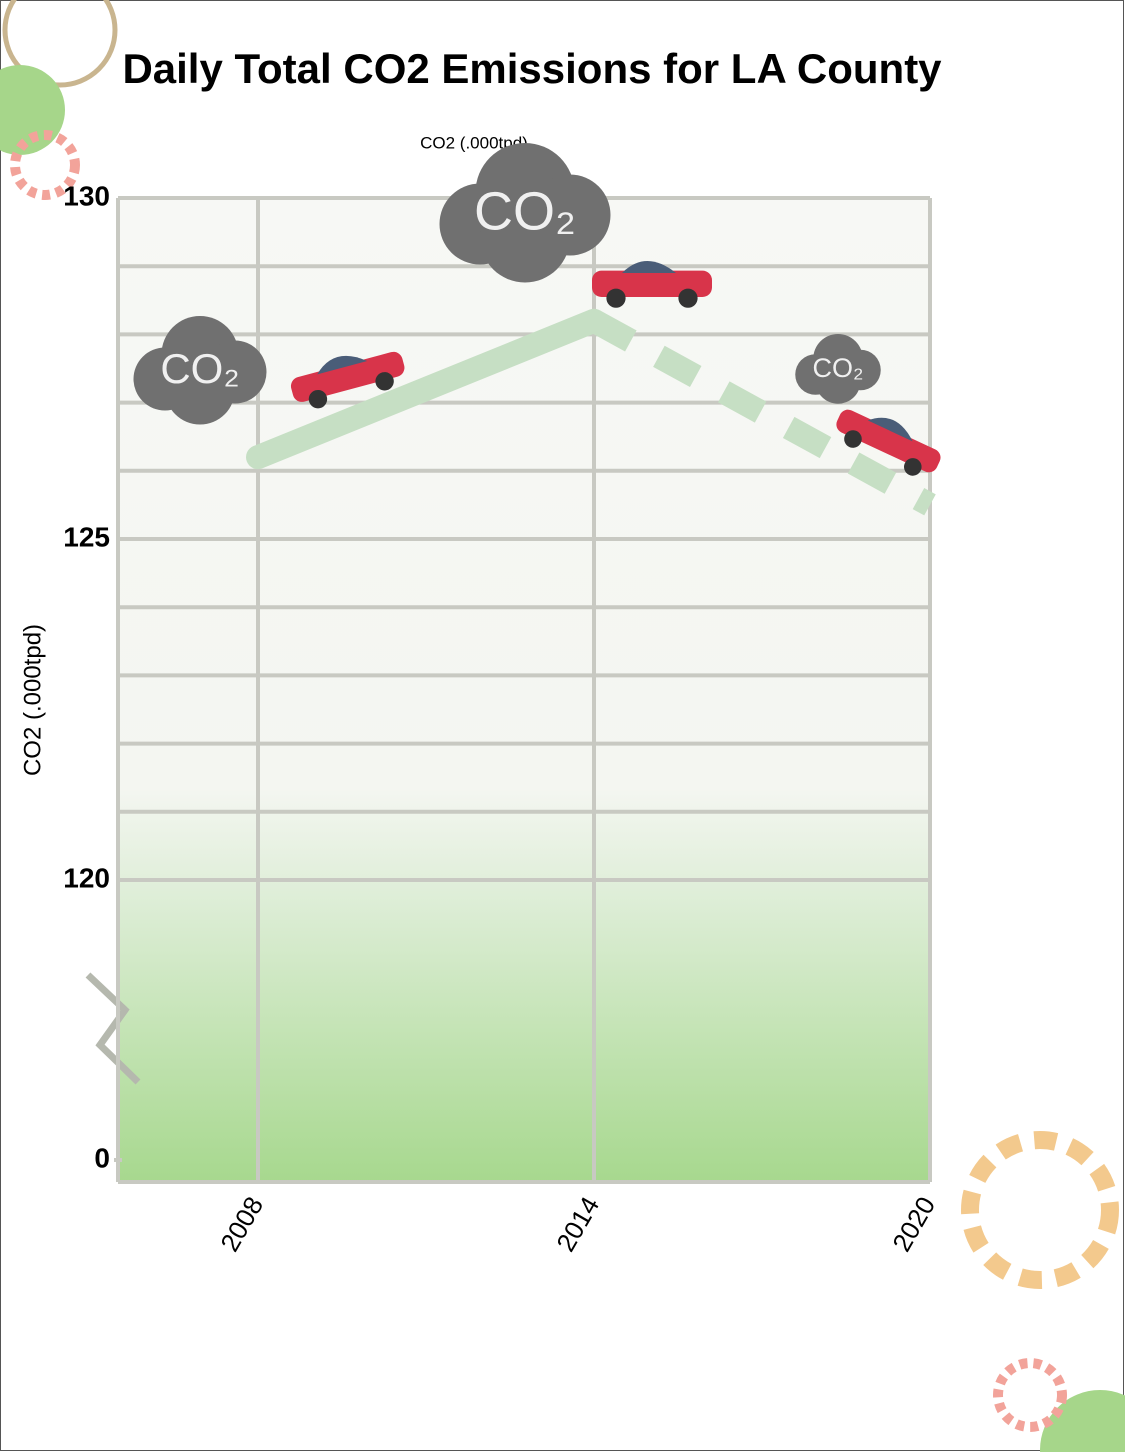 The height and width of the screenshot is (1452, 1125). Describe the element at coordinates (913, 1223) in the screenshot. I see `x-tick-label: 2020` at that location.